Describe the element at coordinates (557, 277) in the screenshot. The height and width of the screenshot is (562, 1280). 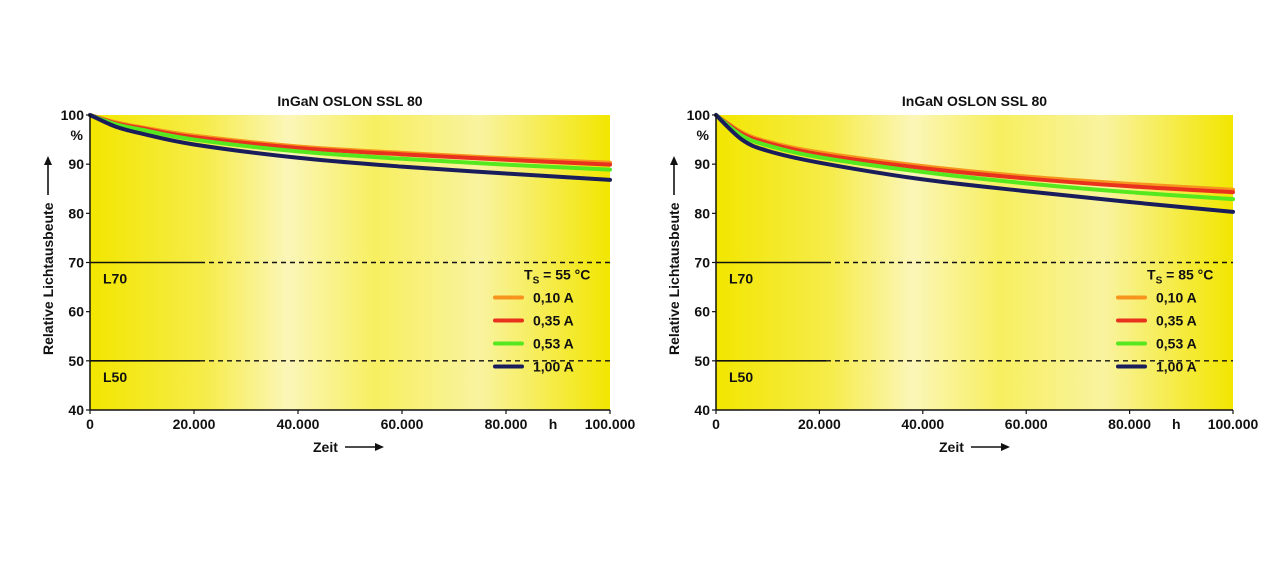
I see `legend-title: TS = 55 °C` at that location.